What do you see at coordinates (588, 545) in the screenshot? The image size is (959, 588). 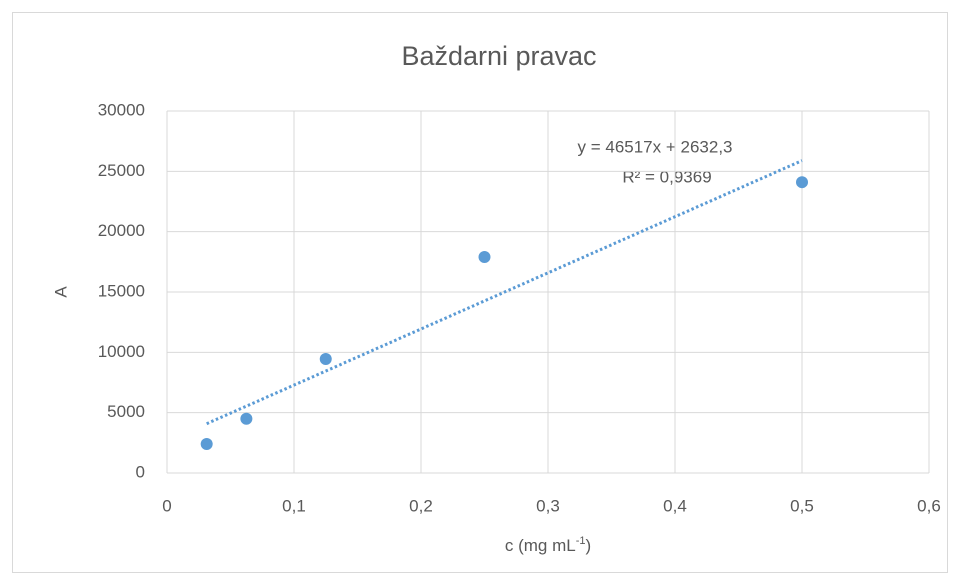 I see `x-axis-label-suffix: )` at bounding box center [588, 545].